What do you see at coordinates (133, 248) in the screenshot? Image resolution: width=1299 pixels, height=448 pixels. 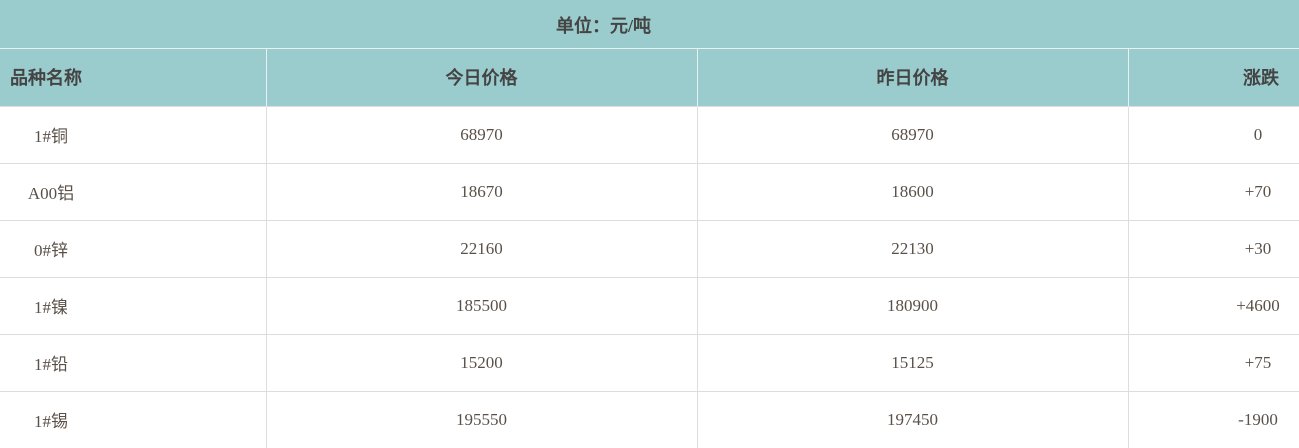 I see `cell-name: 0#锌` at bounding box center [133, 248].